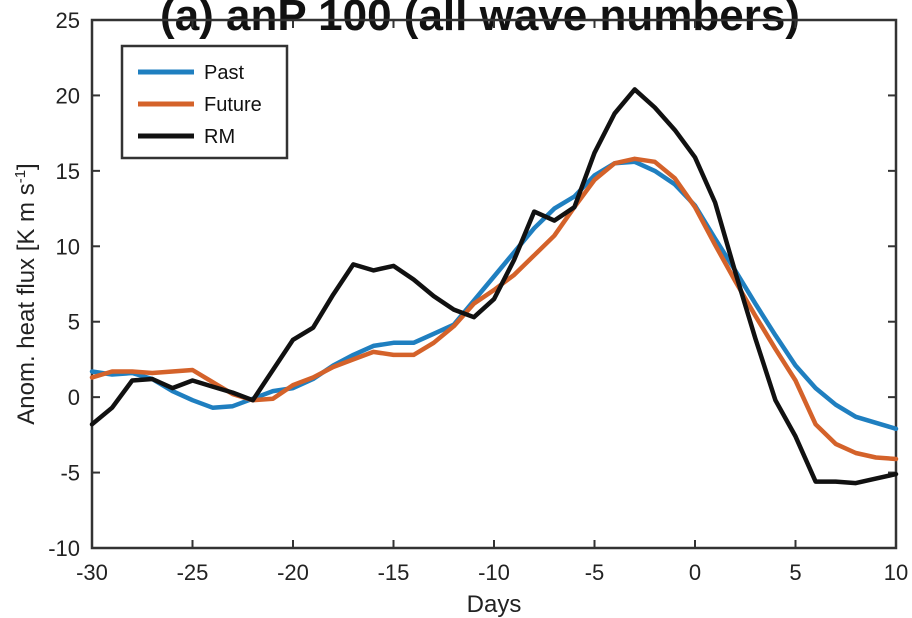  Describe the element at coordinates (64, 548) in the screenshot. I see `y-tick-label: -10` at that location.